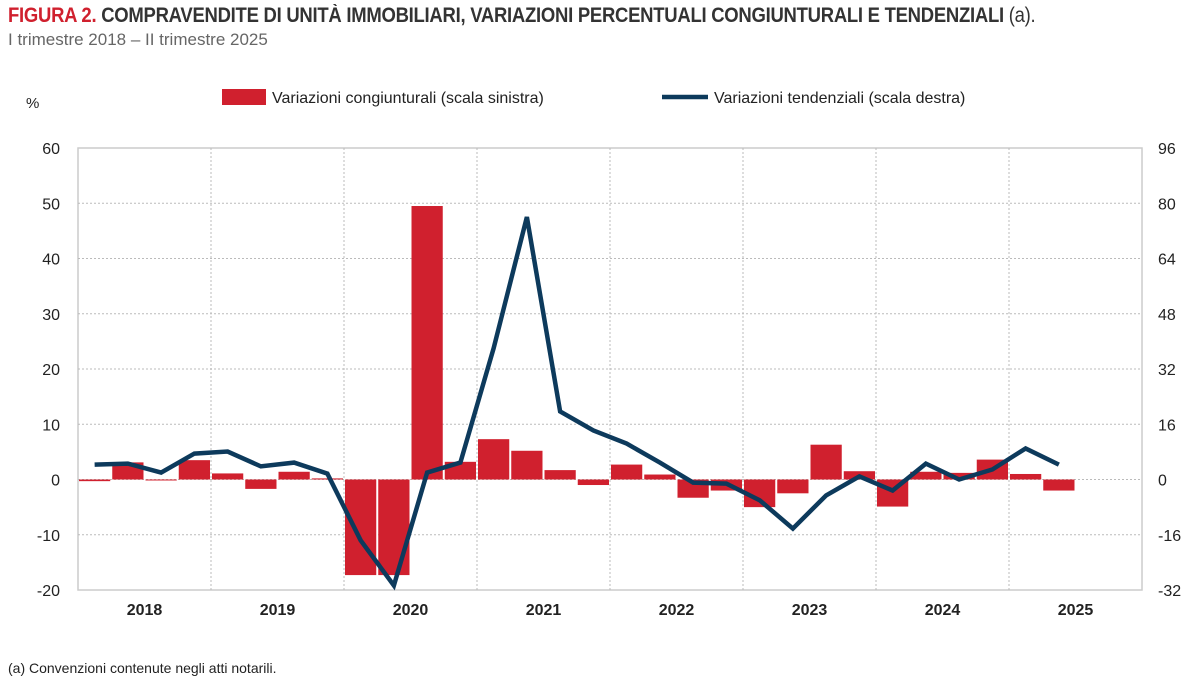  I want to click on x-tick-label: 2018, so click(145, 610).